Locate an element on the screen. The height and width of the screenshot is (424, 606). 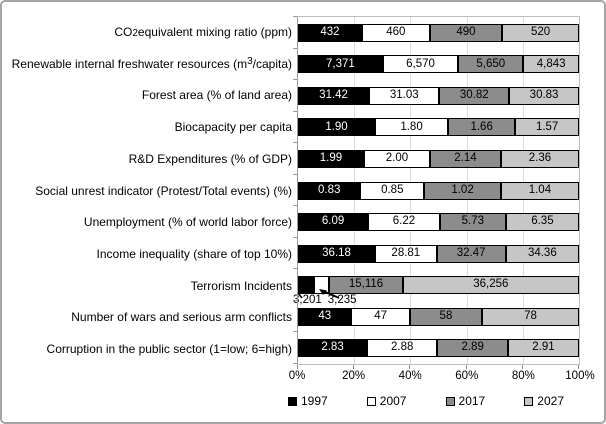
bar-segment-2017: 490 is located at coordinates (466, 32).